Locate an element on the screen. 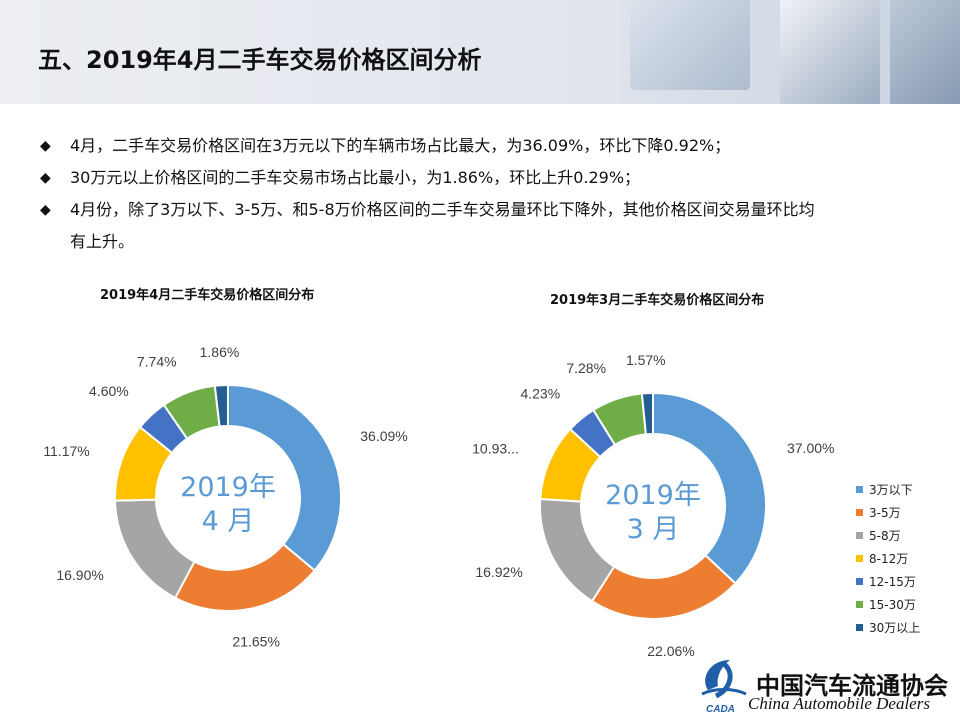 The image size is (960, 720). data-label: 7.74% is located at coordinates (157, 361).